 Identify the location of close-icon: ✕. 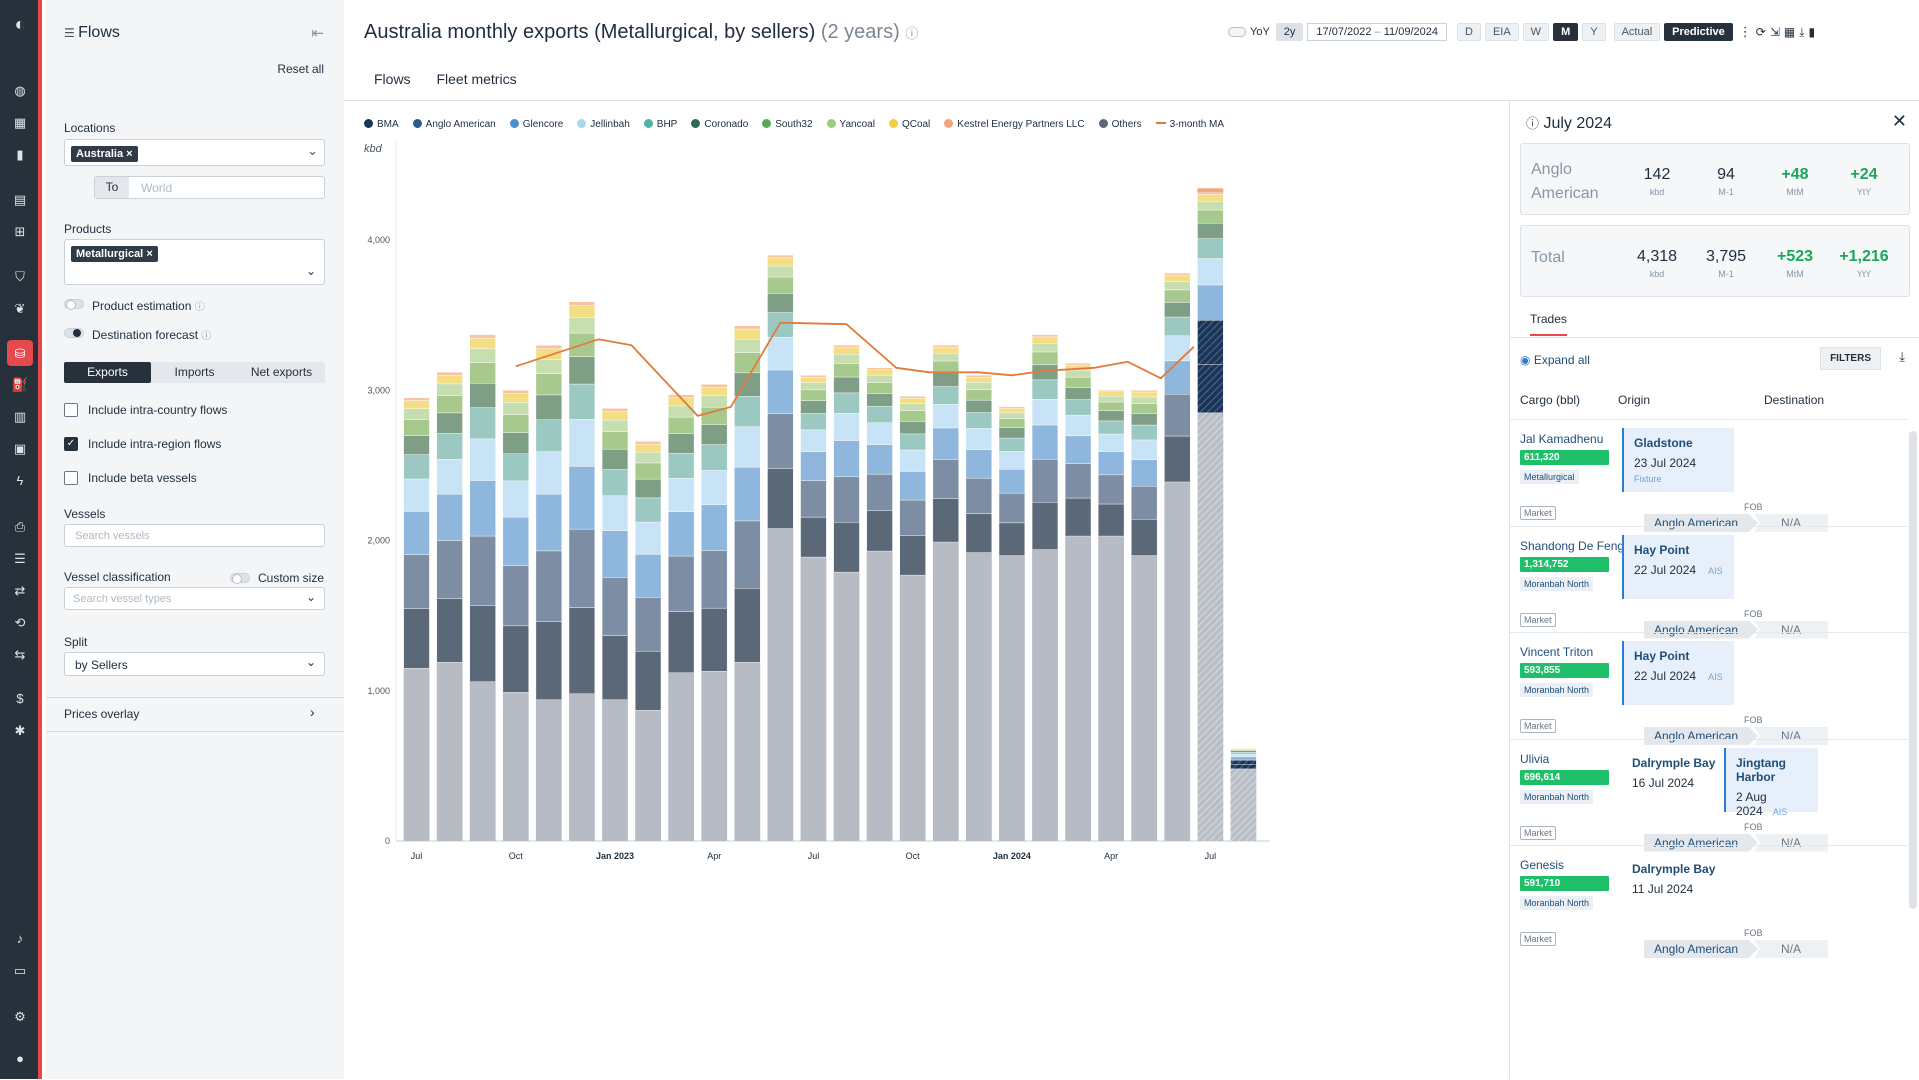
(1899, 121).